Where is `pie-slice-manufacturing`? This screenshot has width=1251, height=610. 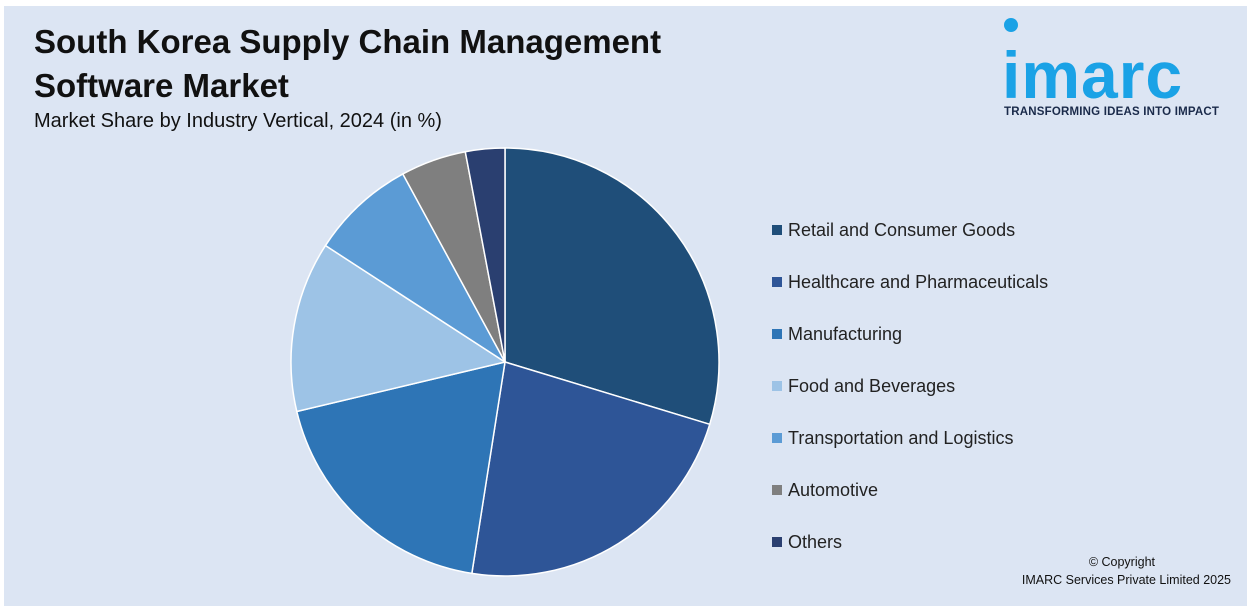 pie-slice-manufacturing is located at coordinates (400, 468).